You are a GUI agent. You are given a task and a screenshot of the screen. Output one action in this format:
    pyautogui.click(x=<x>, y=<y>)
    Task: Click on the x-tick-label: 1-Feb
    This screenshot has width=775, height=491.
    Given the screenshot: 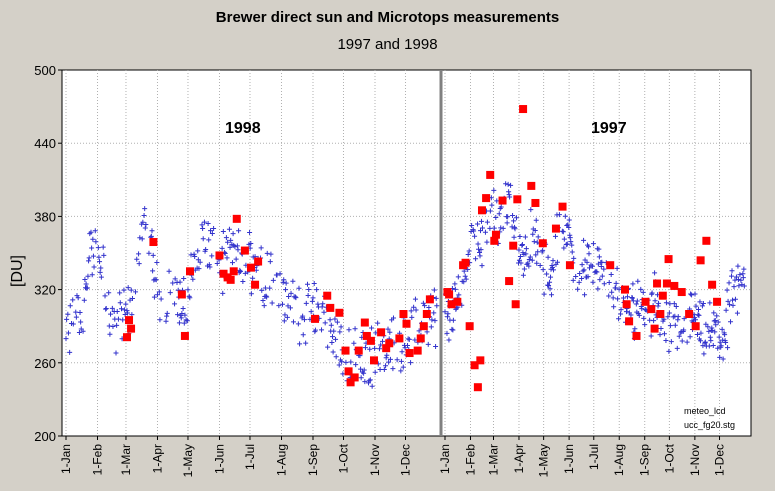 What is the action you would take?
    pyautogui.click(x=98, y=460)
    